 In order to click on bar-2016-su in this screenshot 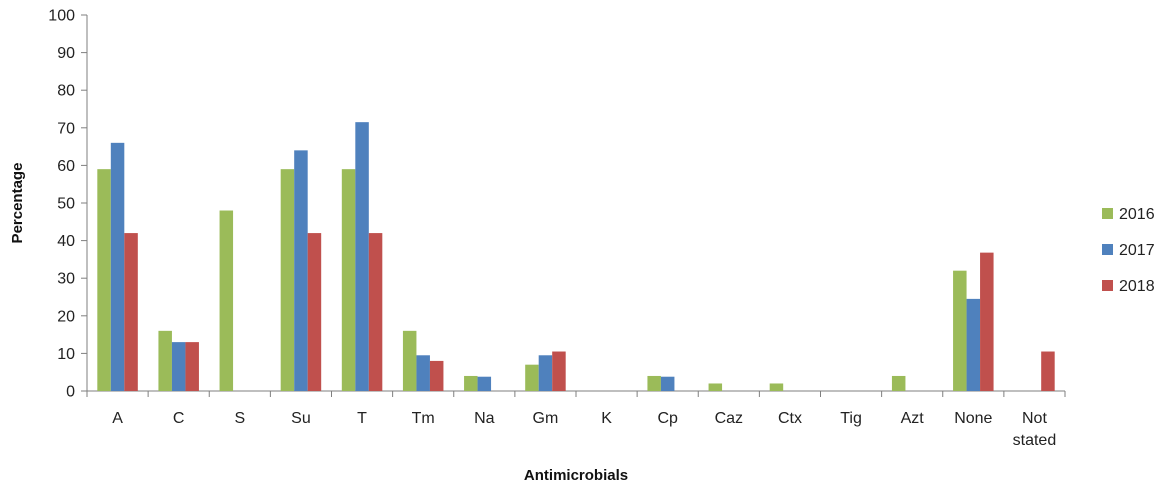, I will do `click(287, 280)`.